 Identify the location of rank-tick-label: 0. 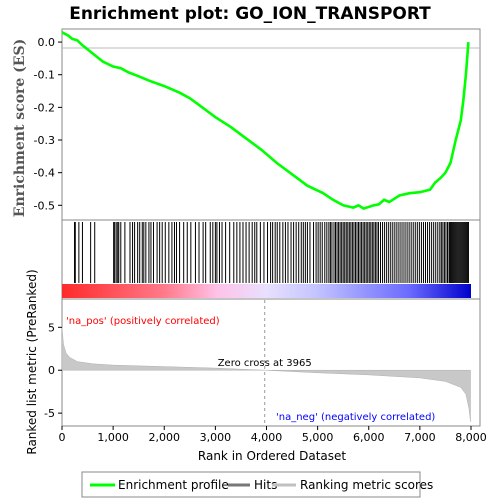
(51, 370).